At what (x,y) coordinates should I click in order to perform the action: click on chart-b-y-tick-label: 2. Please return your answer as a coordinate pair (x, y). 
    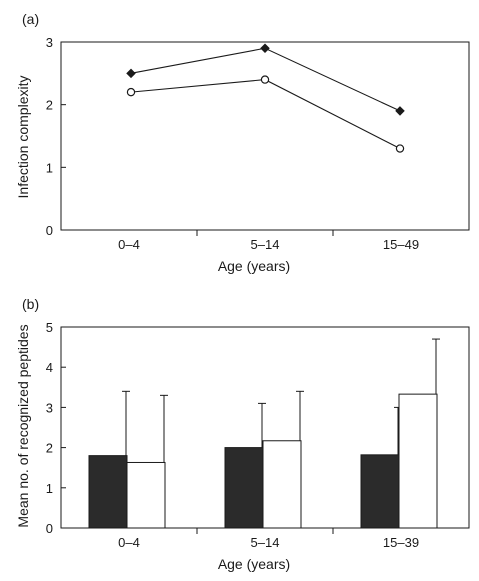
    Looking at the image, I should click on (49, 448).